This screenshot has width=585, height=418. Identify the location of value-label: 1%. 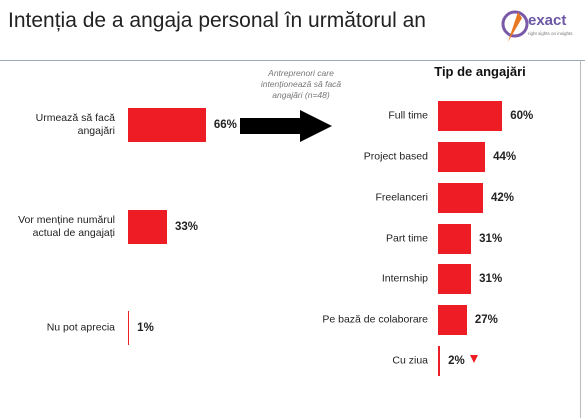
(145, 328).